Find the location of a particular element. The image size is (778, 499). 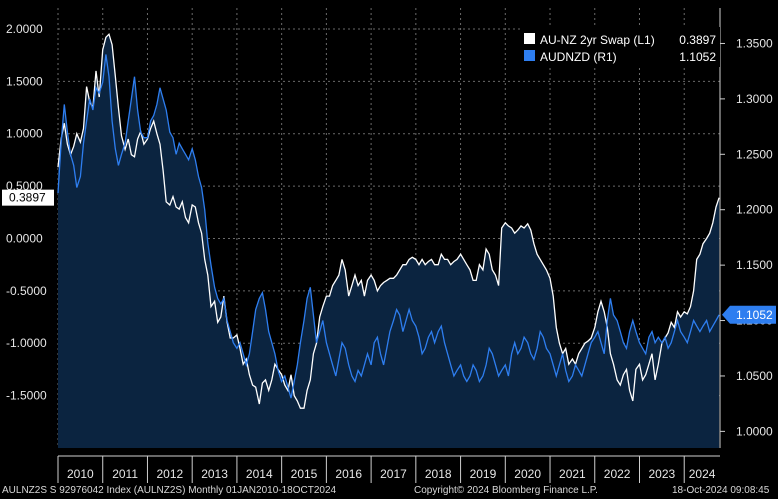

left-axis-tick-label: 0.5000 is located at coordinates (24, 186).